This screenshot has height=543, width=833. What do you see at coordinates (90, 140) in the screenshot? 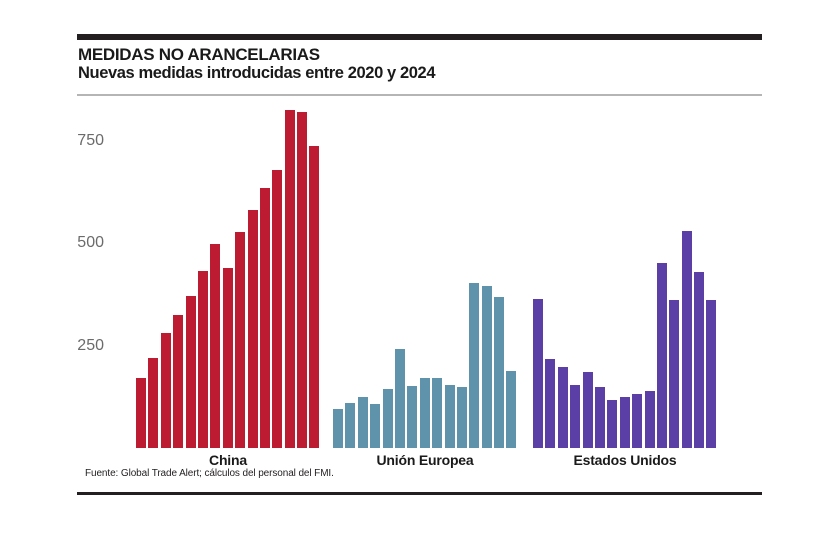
I see `y-tick-label: 750` at bounding box center [90, 140].